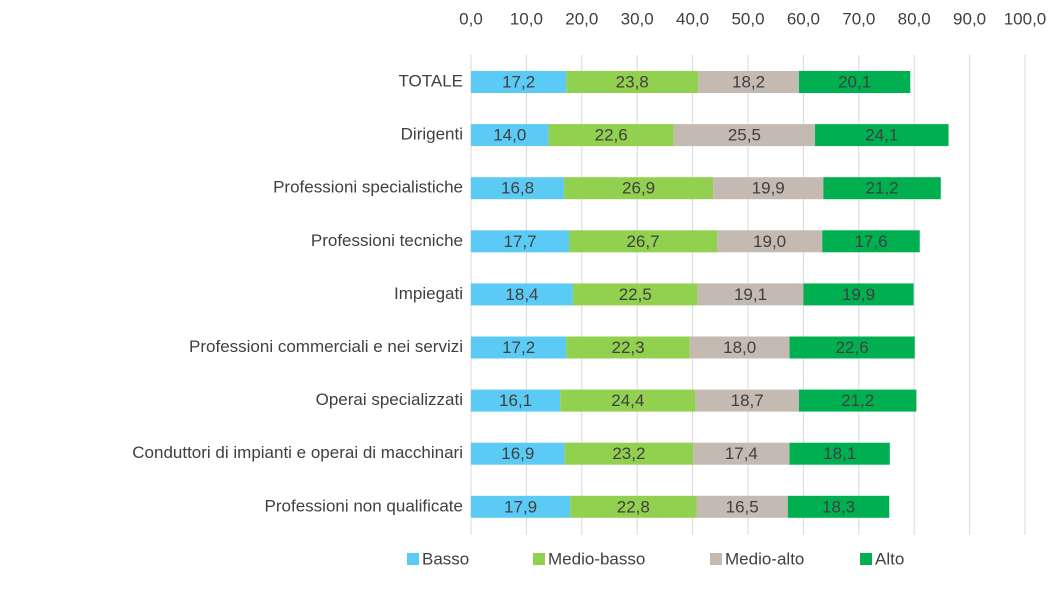  What do you see at coordinates (969, 18) in the screenshot?
I see `x-tick-label: 90,0` at bounding box center [969, 18].